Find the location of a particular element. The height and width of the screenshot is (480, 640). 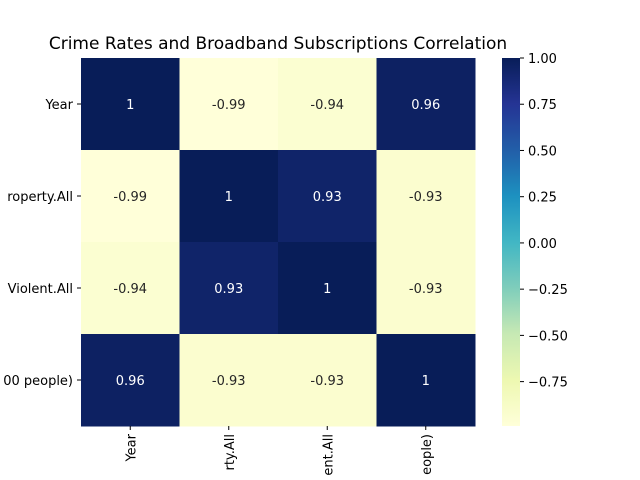

colorbar-tick-label: −0.25 is located at coordinates (548, 290).